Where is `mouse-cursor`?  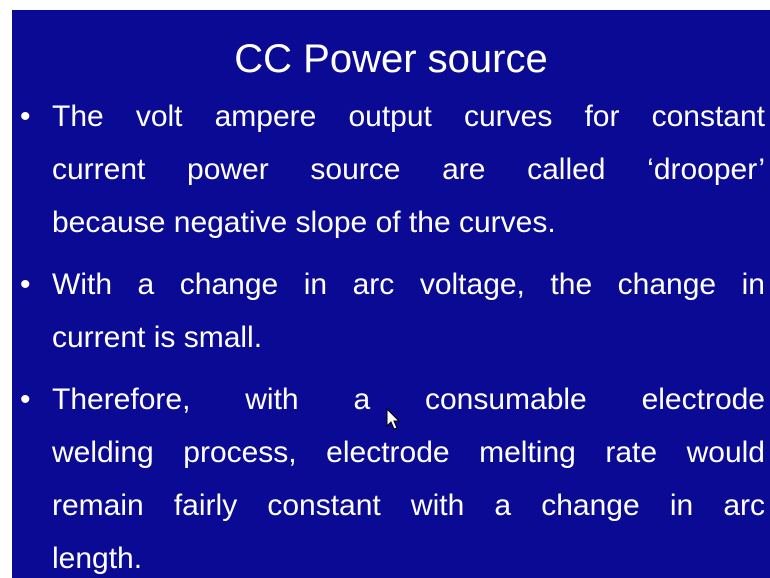 mouse-cursor is located at coordinates (393, 419).